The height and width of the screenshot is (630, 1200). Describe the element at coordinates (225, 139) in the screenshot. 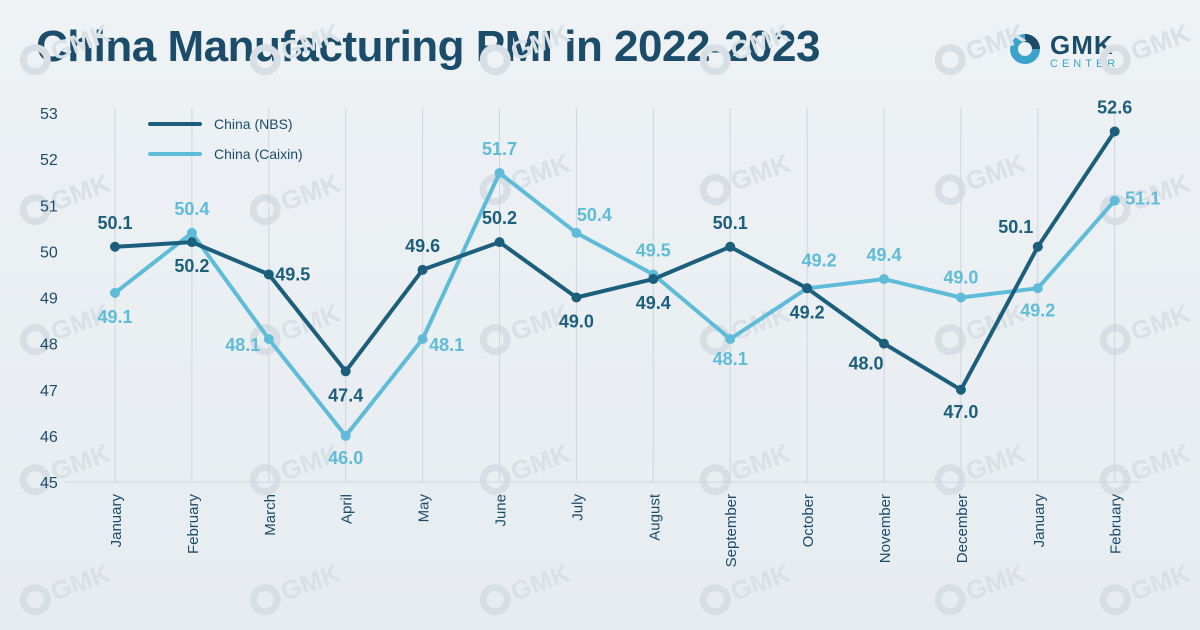

I see `legend: China (NBS) China (Caixin)` at that location.